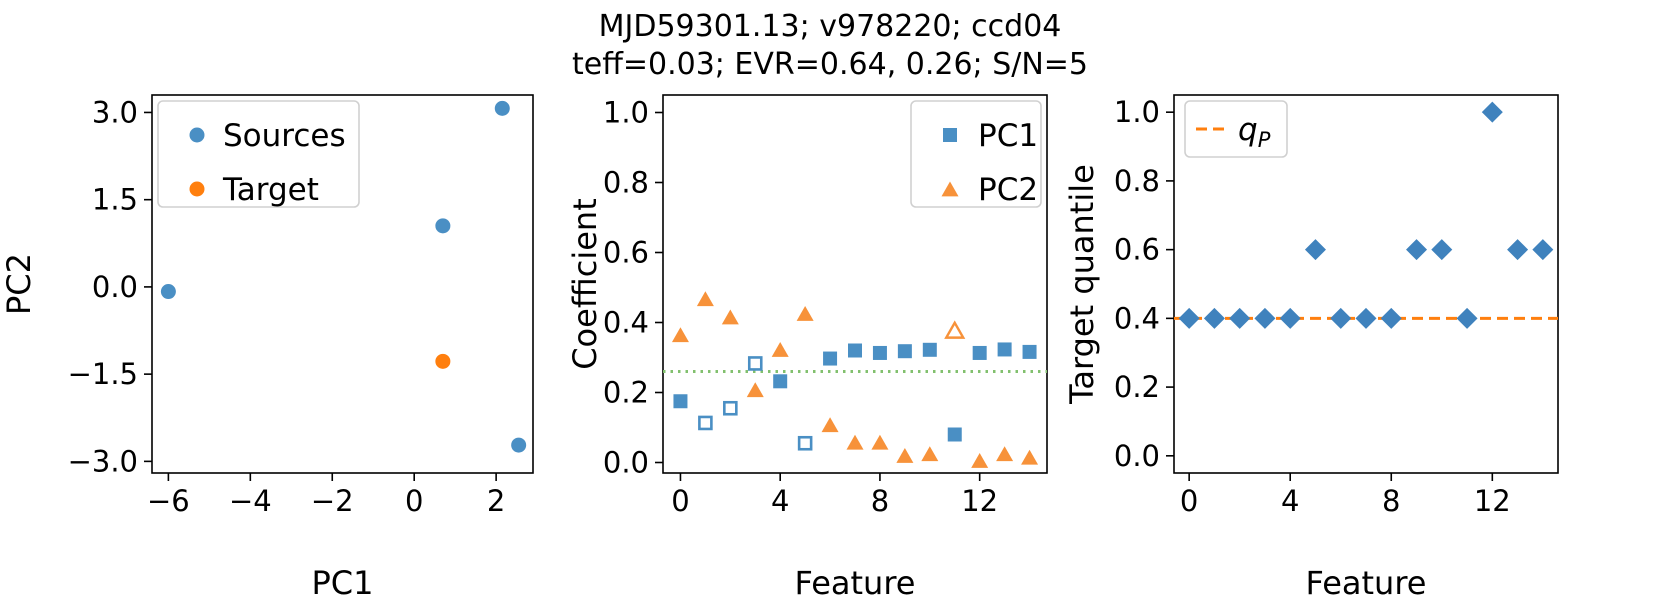  Describe the element at coordinates (830, 64) in the screenshot. I see `figure-title-line2: teff=0.03; EVR=0.64, 0.26; S/N=5` at that location.